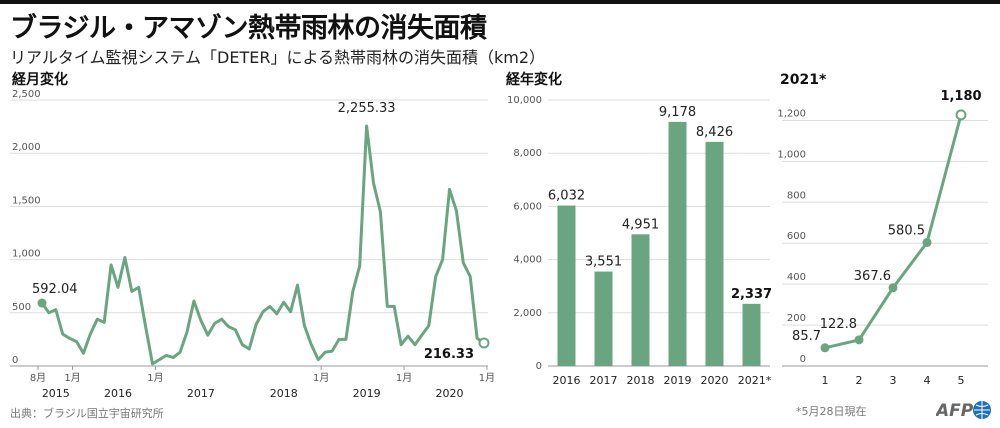  I want to click on annual-y-tick-label: 8,000, so click(527, 153).